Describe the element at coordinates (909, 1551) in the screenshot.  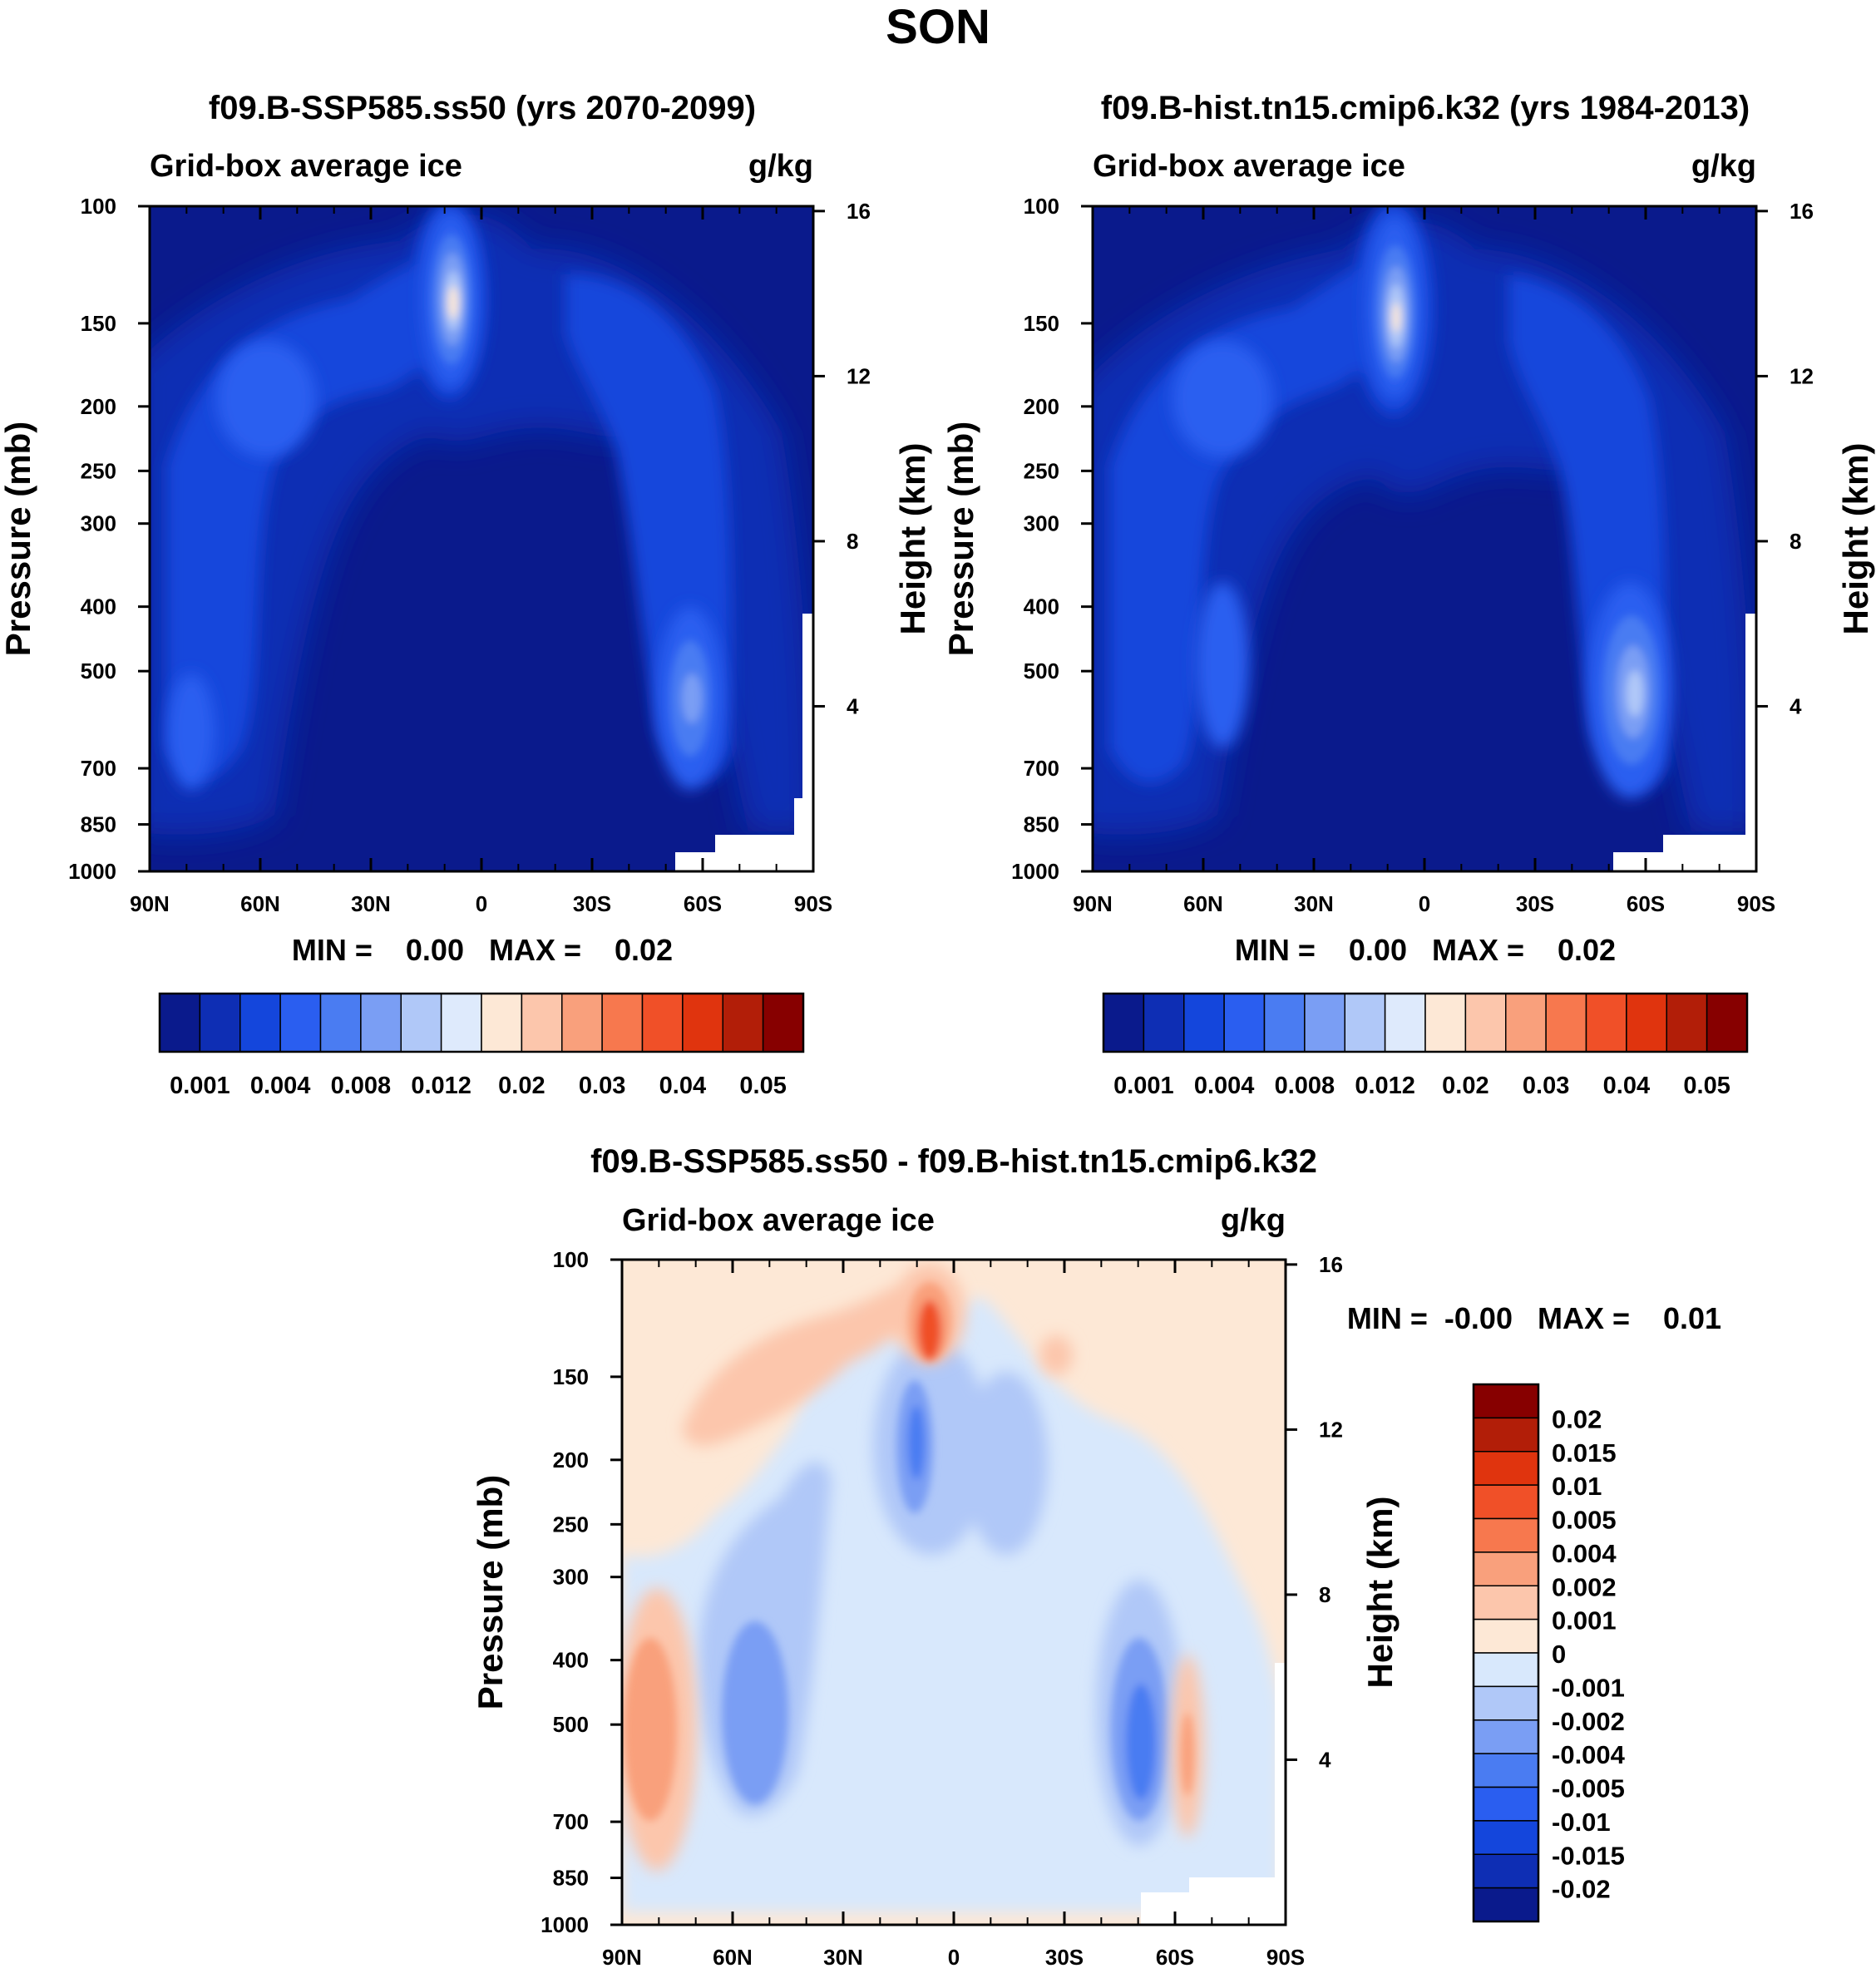
I see `field-positive-strong` at that location.